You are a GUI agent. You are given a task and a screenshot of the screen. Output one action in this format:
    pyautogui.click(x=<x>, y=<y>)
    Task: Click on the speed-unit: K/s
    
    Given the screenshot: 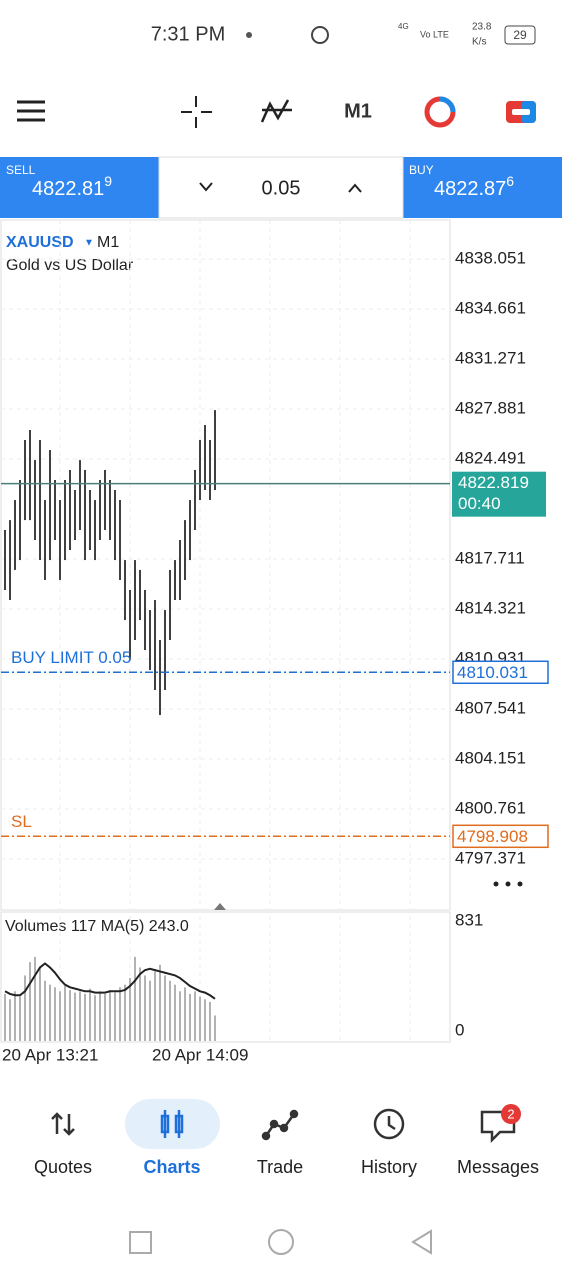 What is the action you would take?
    pyautogui.click(x=479, y=42)
    